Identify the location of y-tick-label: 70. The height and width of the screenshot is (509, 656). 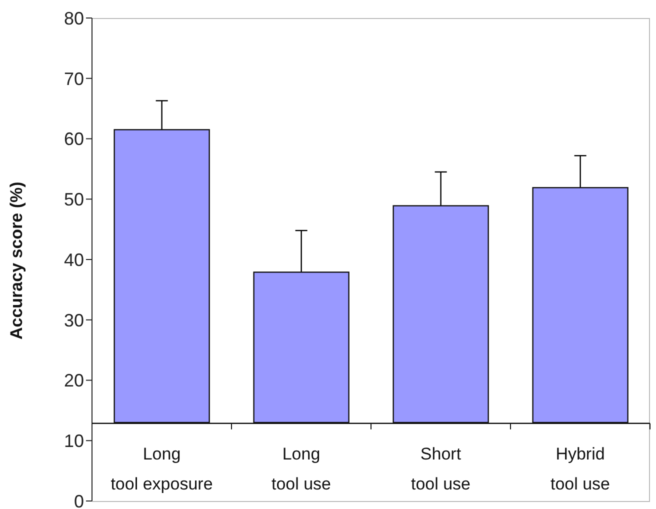
(74, 78).